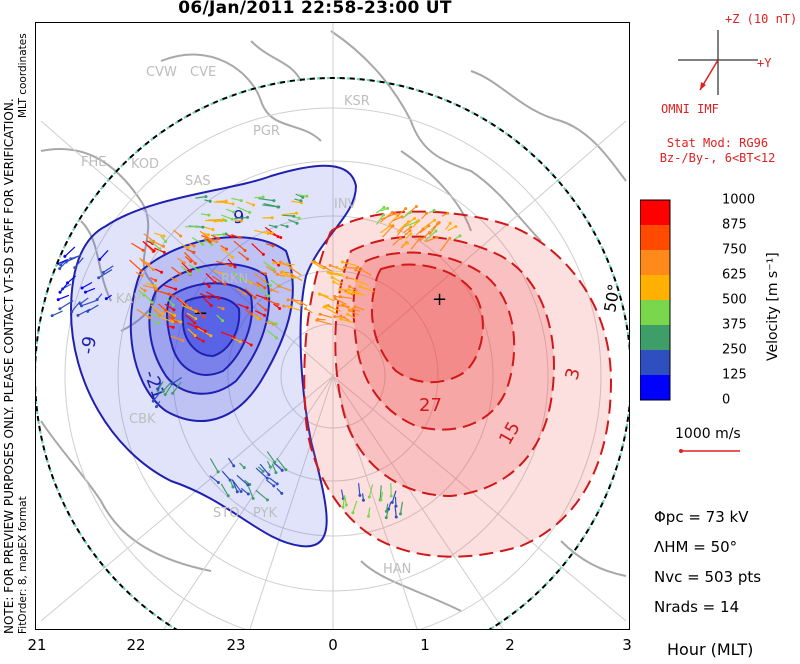 This screenshot has height=664, width=800. Describe the element at coordinates (89, 345) in the screenshot. I see `contour-label-minus-9: -9` at that location.